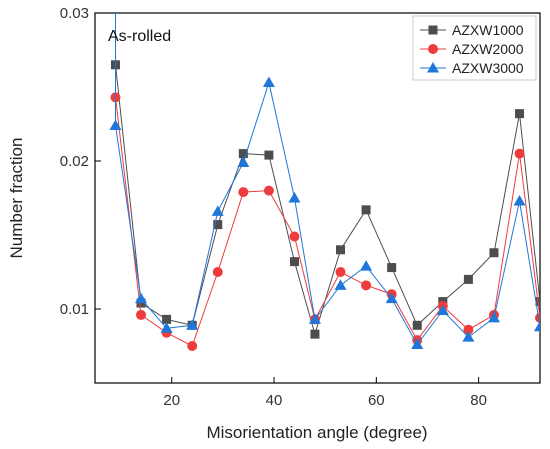 This screenshot has width=550, height=449. I want to click on legend-item-azxw3000: AZXW3000, so click(472, 68).